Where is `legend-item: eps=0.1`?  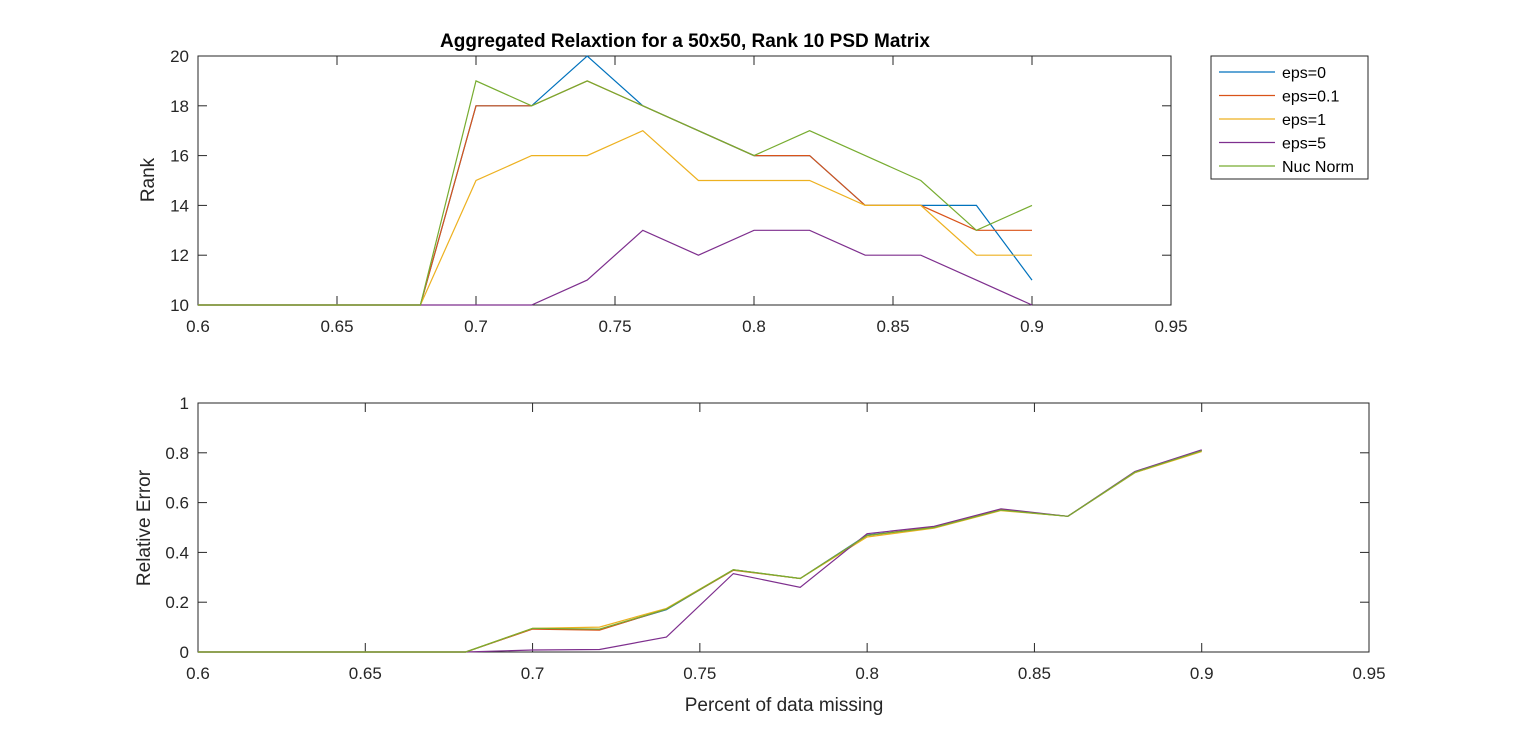 legend-item: eps=0.1 is located at coordinates (1279, 97).